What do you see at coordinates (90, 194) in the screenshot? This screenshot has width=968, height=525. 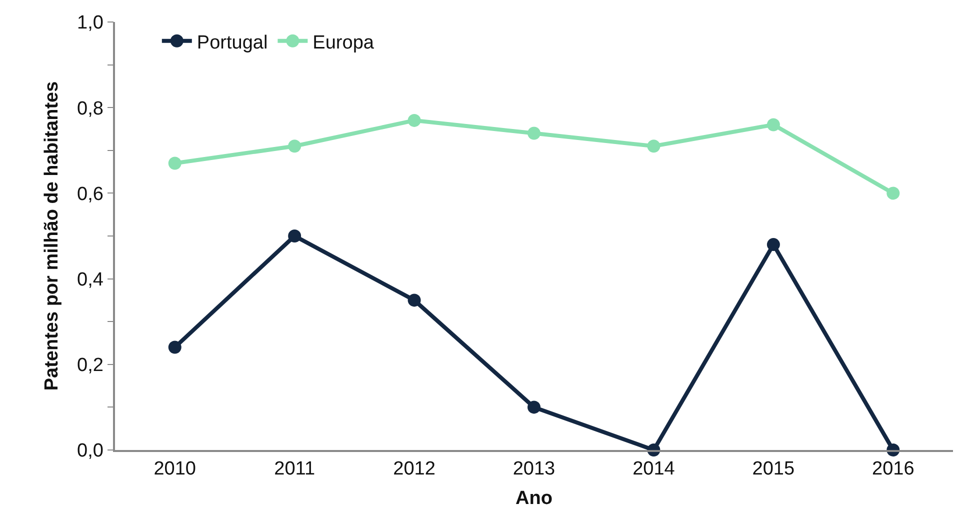 I see `y-tick-label: 0,6` at bounding box center [90, 194].